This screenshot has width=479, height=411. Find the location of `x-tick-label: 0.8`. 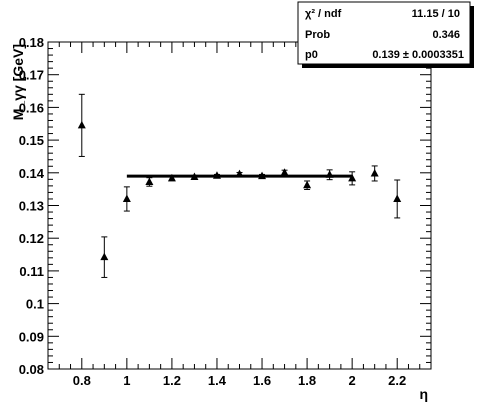

x-tick-label: 0.8 is located at coordinates (82, 380).